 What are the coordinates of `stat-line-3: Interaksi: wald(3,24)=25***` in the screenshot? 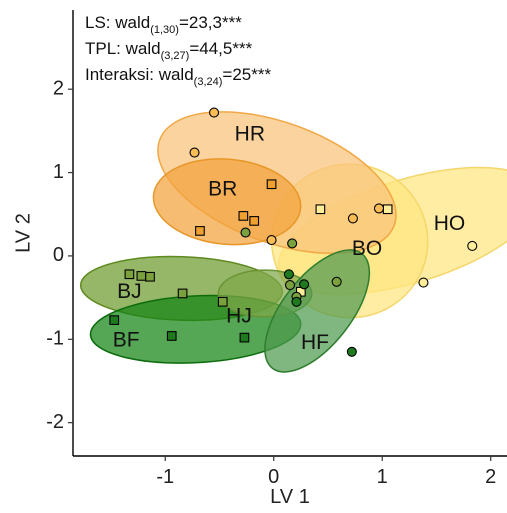 It's located at (178, 76).